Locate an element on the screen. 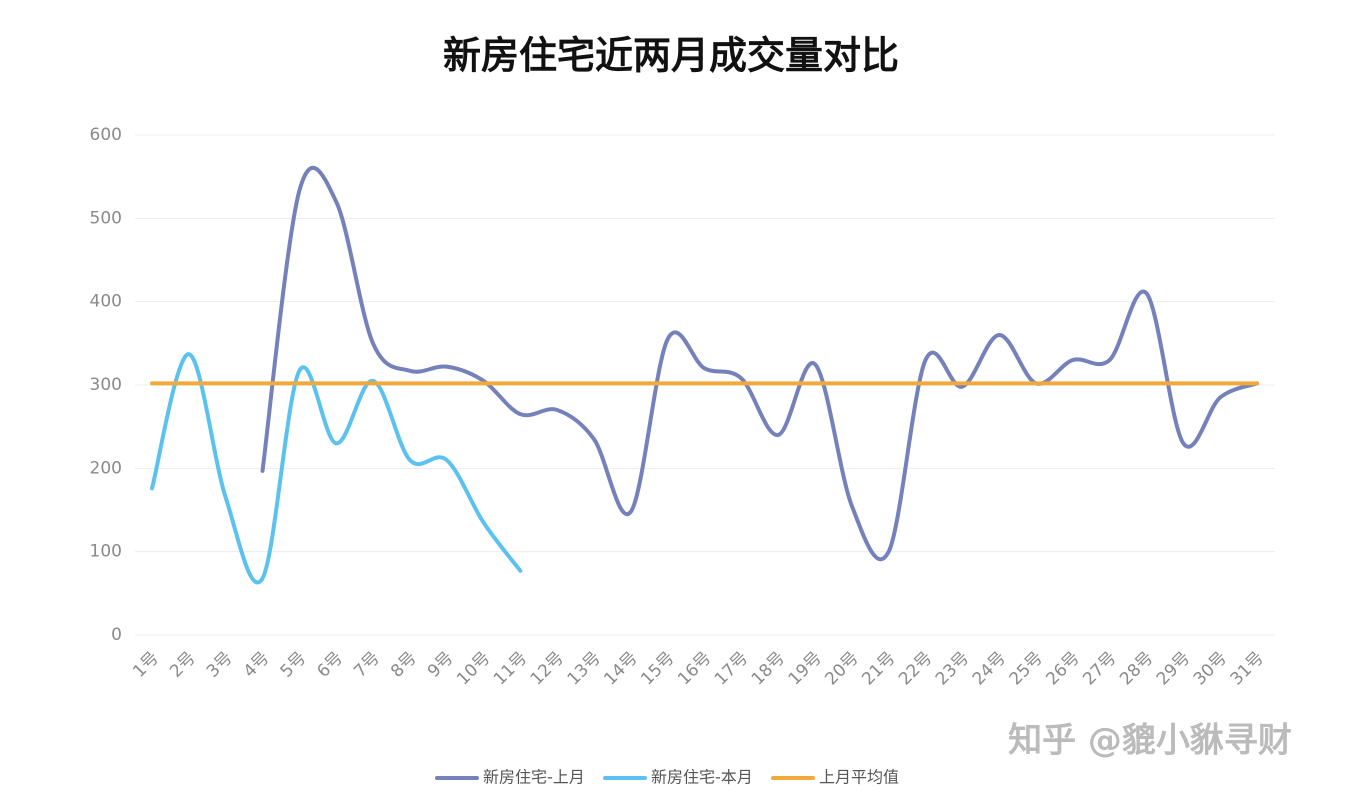  x-tick-label: 1号 is located at coordinates (146, 665).